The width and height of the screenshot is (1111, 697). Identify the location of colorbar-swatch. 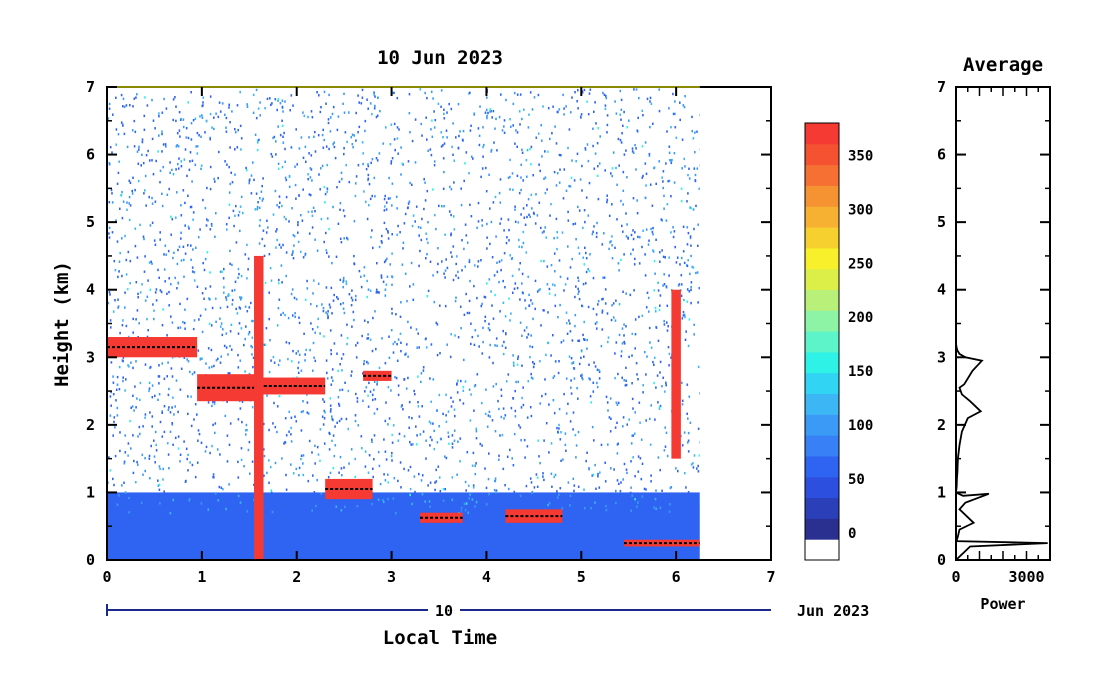
(822, 258).